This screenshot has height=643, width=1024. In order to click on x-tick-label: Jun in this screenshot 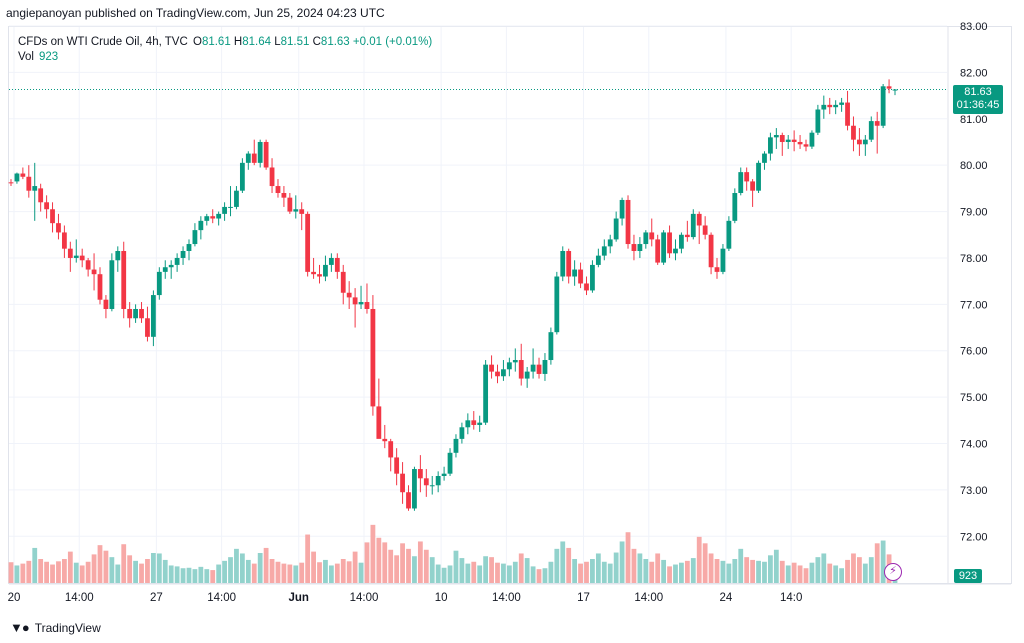, I will do `click(299, 598)`.